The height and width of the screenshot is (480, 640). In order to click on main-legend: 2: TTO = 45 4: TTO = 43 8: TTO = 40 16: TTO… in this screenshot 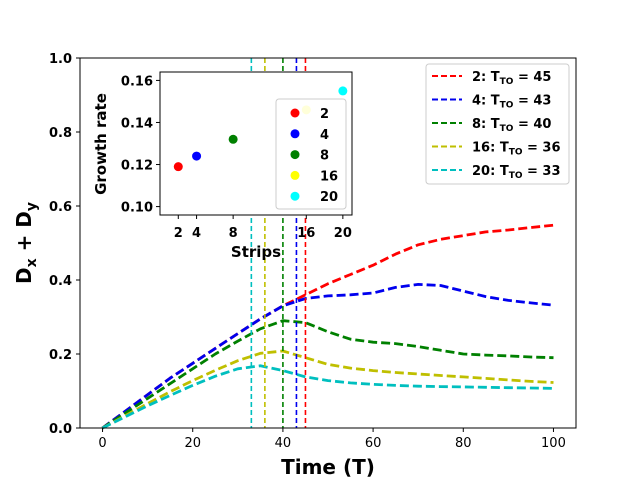, I will do `click(497, 124)`.